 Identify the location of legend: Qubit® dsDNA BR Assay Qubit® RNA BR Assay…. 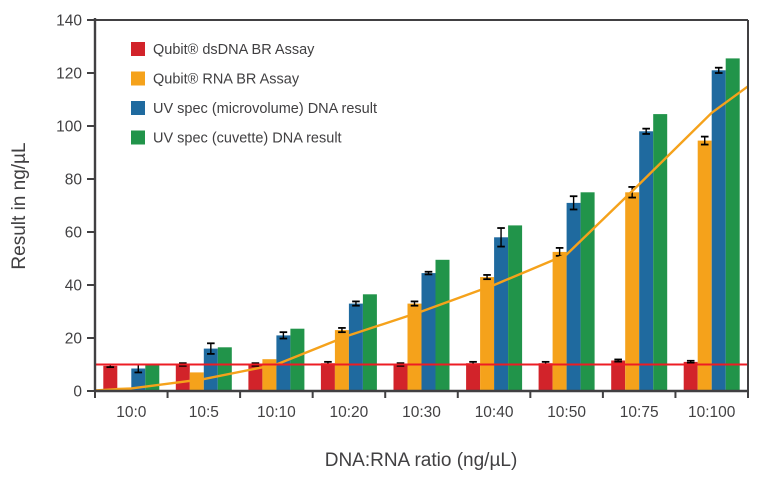
(254, 94).